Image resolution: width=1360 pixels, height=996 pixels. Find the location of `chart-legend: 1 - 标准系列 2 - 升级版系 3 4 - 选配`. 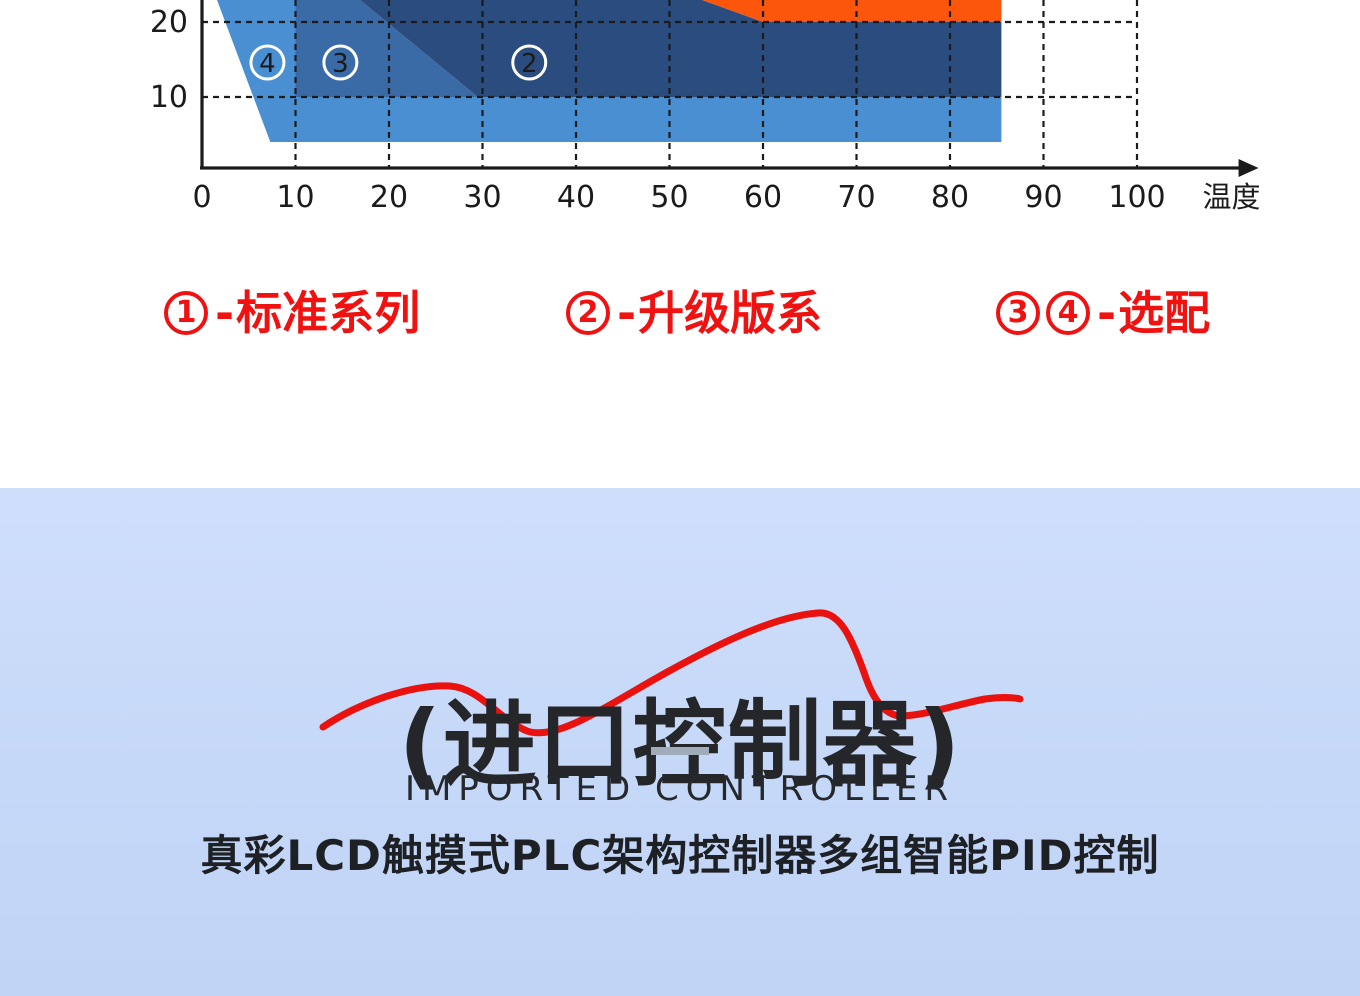

chart-legend: 1 - 标准系列 2 - 升级版系 3 4 - 选配 is located at coordinates (680, 318).